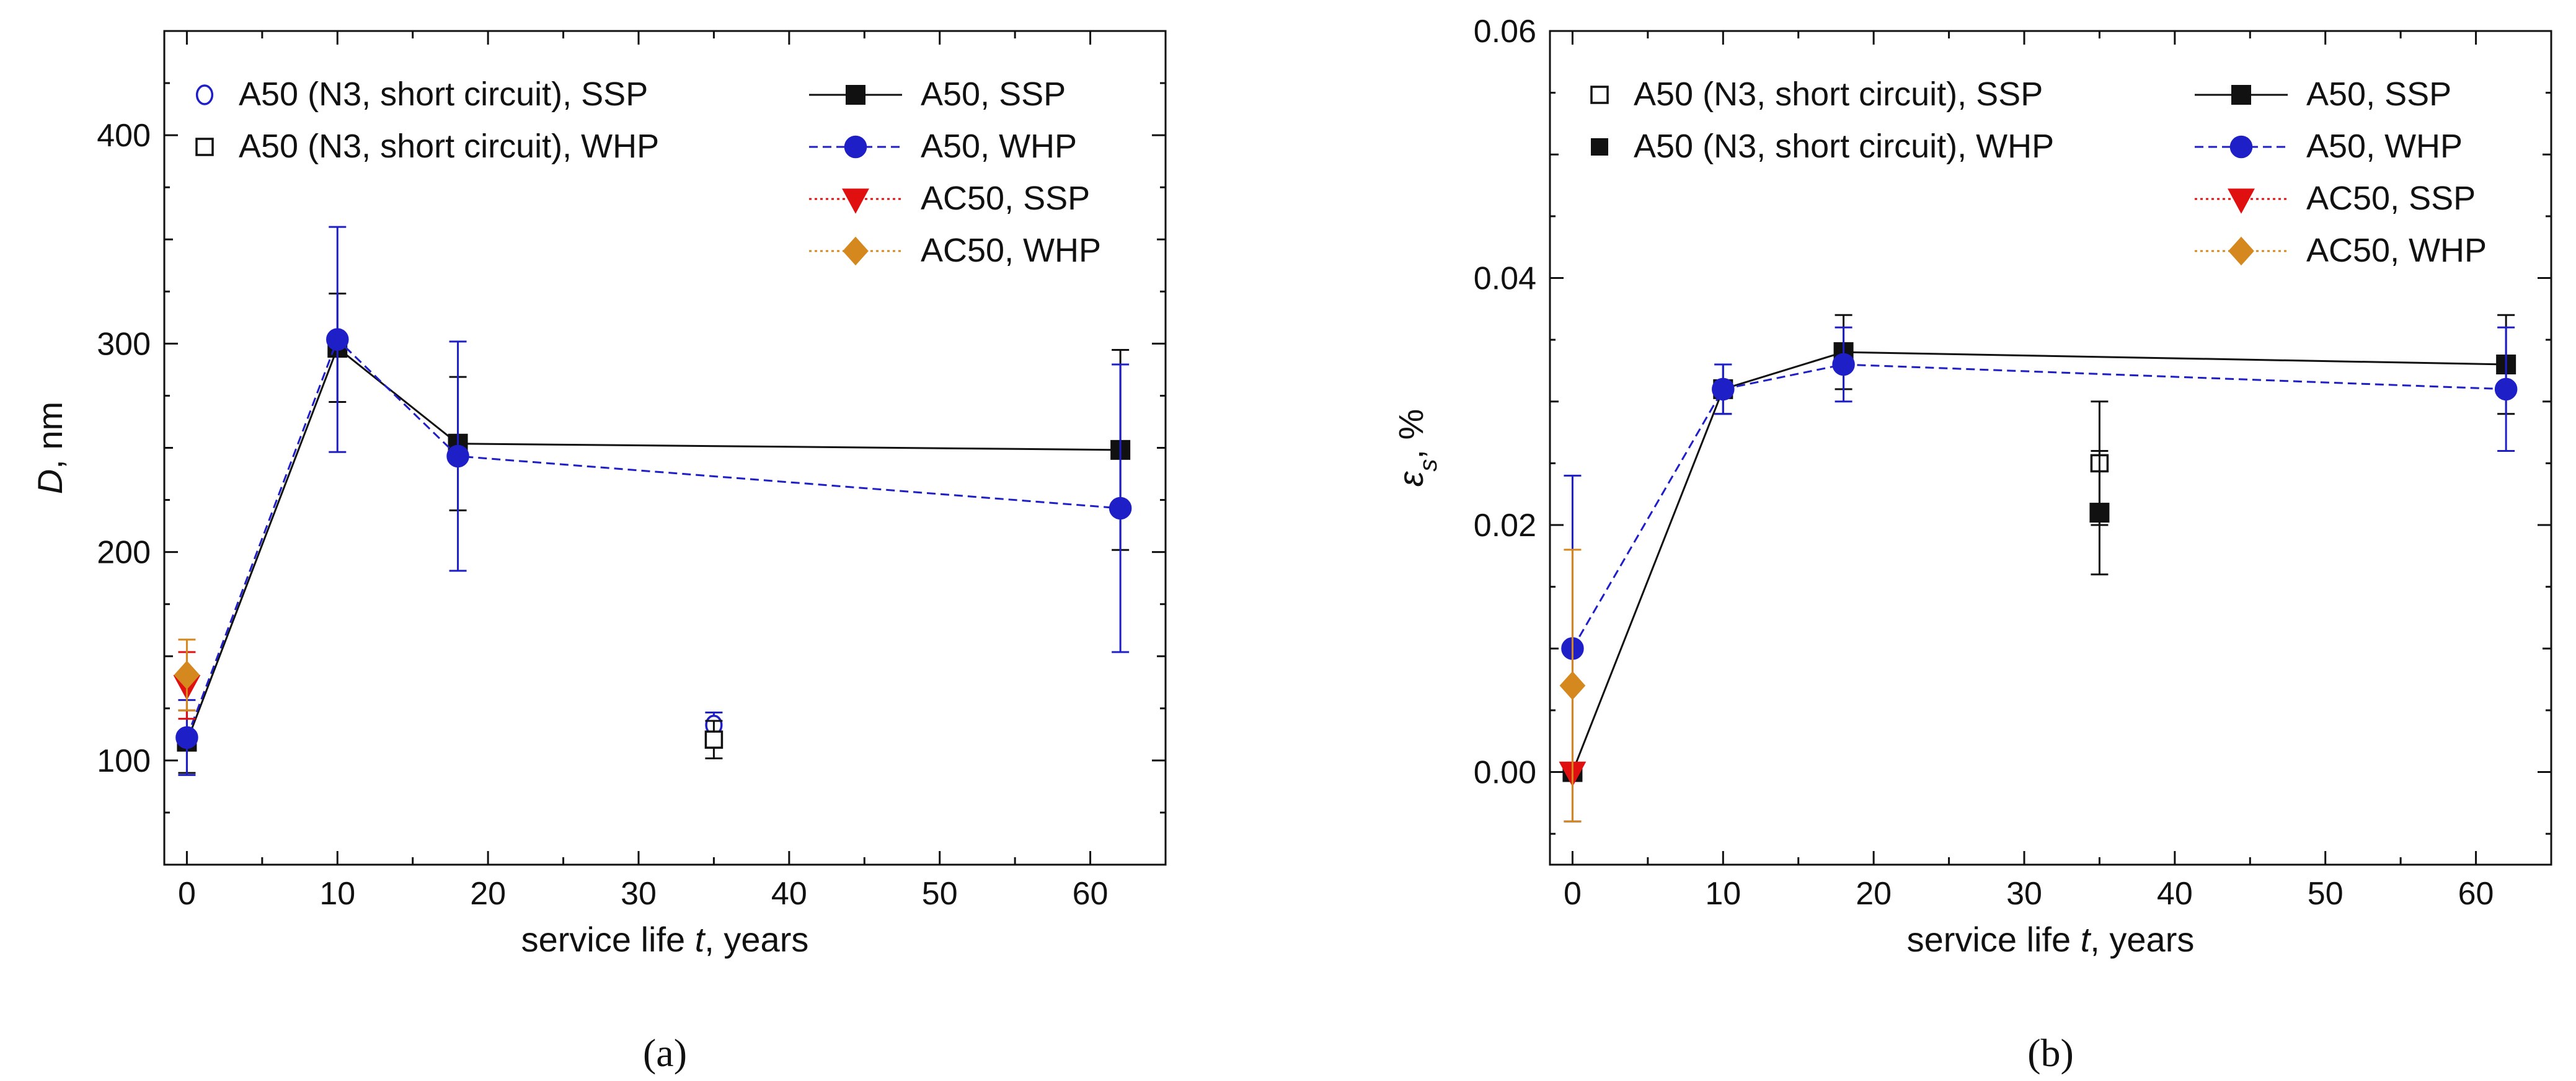  Describe the element at coordinates (124, 553) in the screenshot. I see `y-tick-label: 200` at that location.